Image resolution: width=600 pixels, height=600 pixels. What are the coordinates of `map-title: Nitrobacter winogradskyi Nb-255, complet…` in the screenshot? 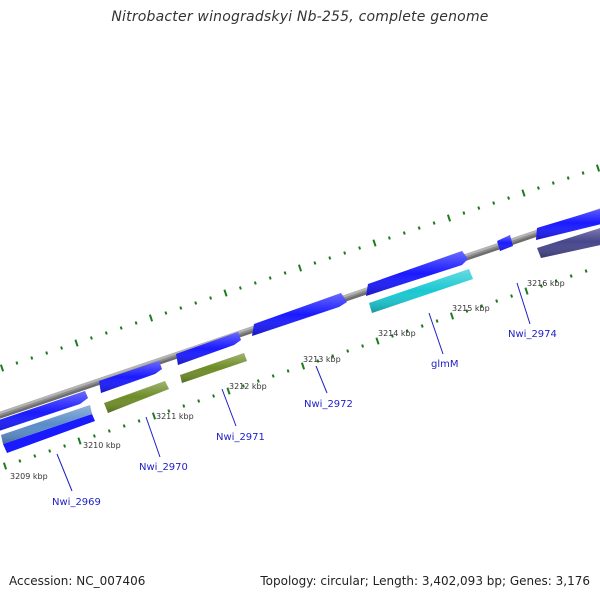 It's located at (300, 17).